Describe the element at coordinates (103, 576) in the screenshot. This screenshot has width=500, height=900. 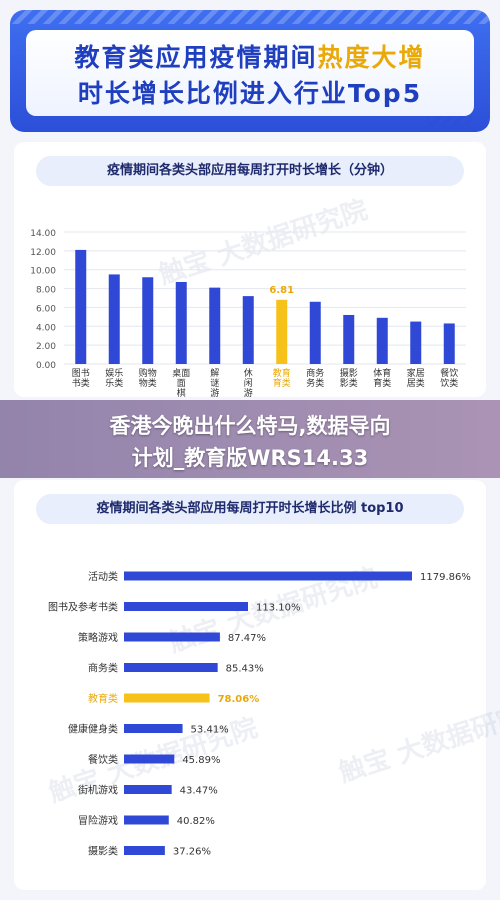
I see `category-label: 活动类` at that location.